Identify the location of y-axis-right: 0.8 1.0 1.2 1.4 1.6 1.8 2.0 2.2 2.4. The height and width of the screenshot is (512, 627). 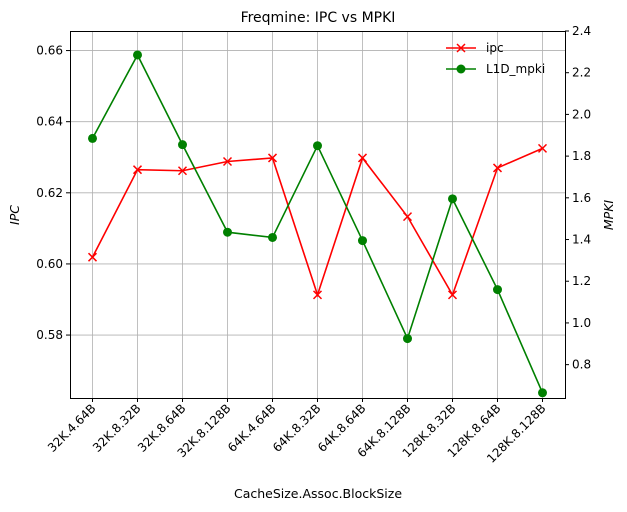
(578, 198).